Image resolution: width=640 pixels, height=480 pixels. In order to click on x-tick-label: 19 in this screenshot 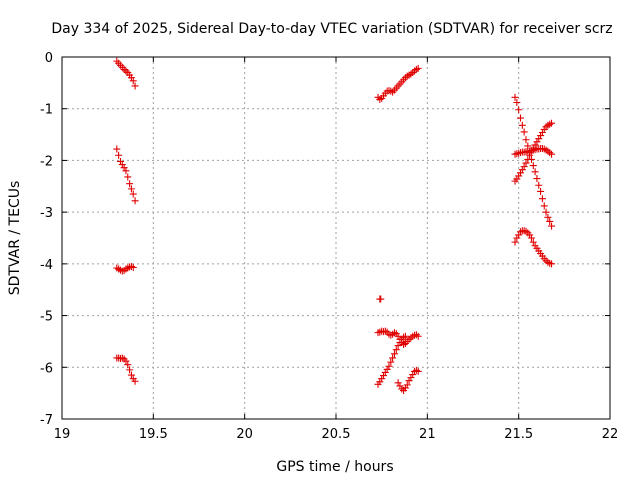, I will do `click(62, 434)`.